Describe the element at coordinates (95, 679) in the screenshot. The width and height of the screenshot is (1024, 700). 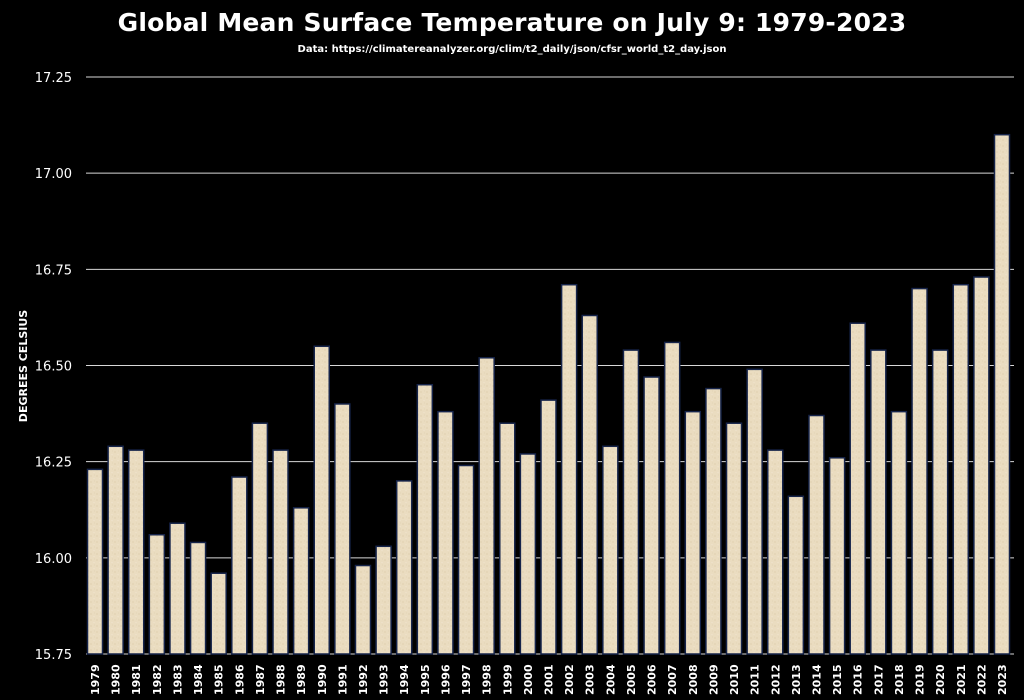
I see `x-tick-label: 1979` at that location.